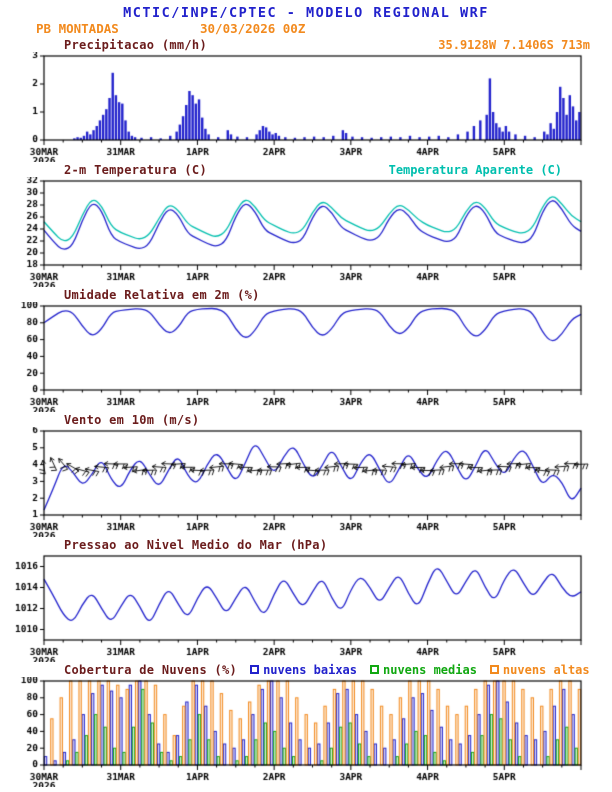 The image size is (612, 792). I want to click on location-coords: 35.9128W 7.1406S 713m, so click(514, 44).